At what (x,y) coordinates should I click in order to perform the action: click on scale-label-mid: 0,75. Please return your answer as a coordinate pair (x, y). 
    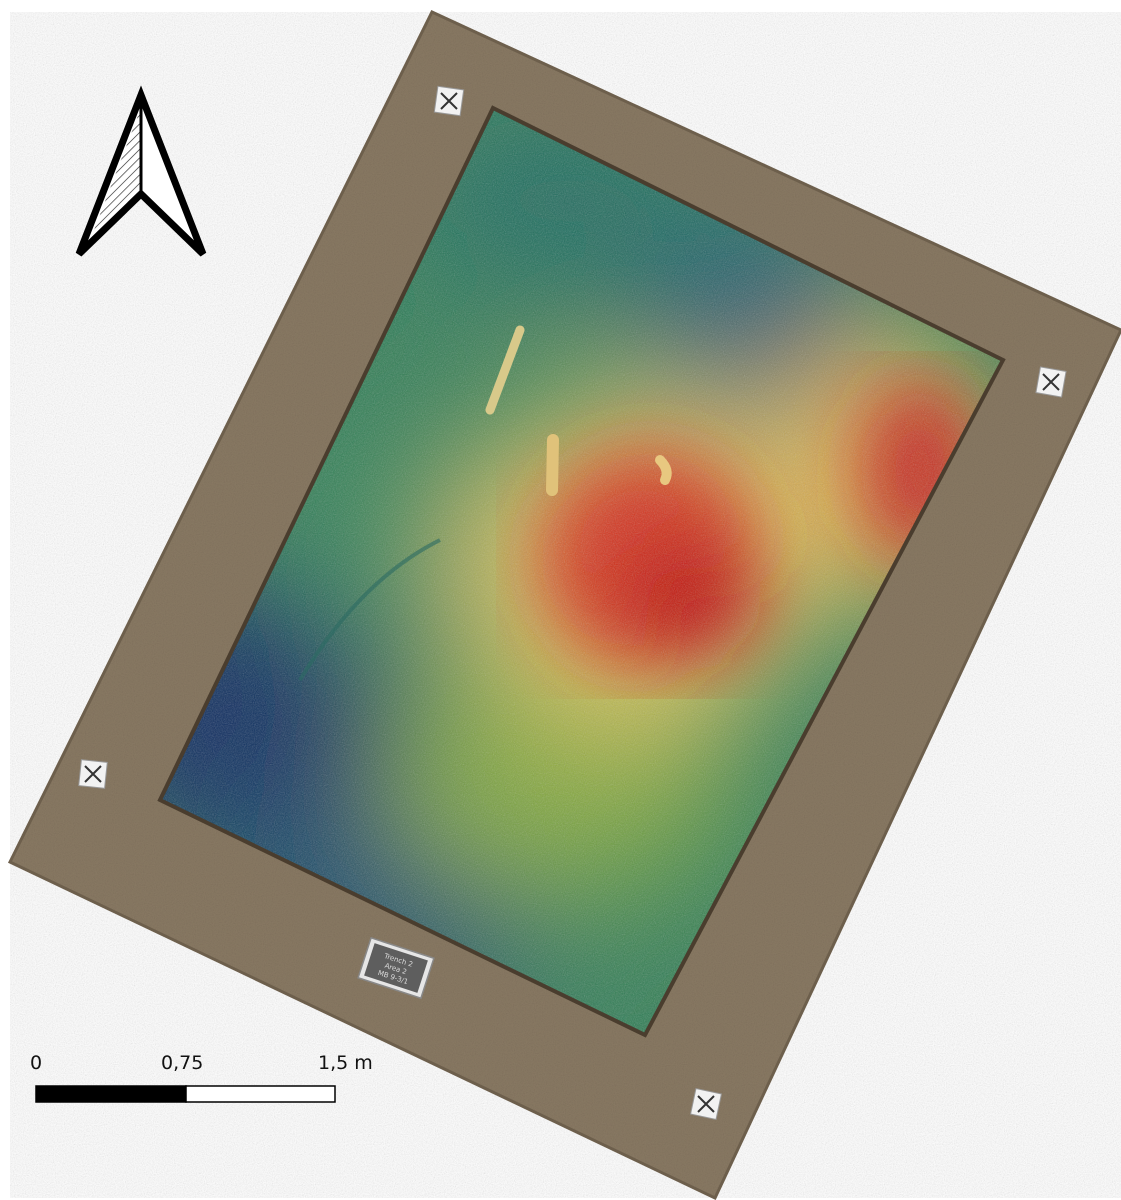
    Looking at the image, I should click on (182, 1063).